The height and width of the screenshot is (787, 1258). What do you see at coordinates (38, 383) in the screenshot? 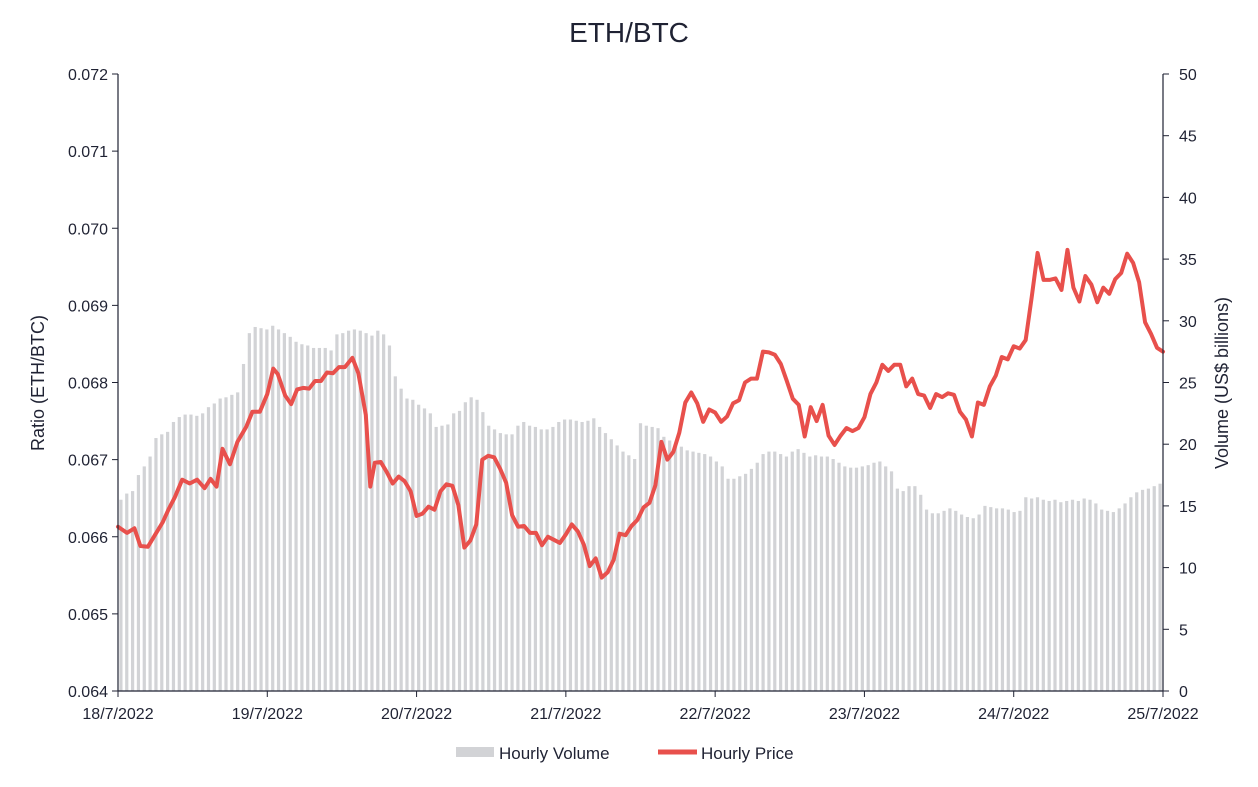
I see `y-left-axis-title: Ratio (ETH/BTC)` at bounding box center [38, 383].